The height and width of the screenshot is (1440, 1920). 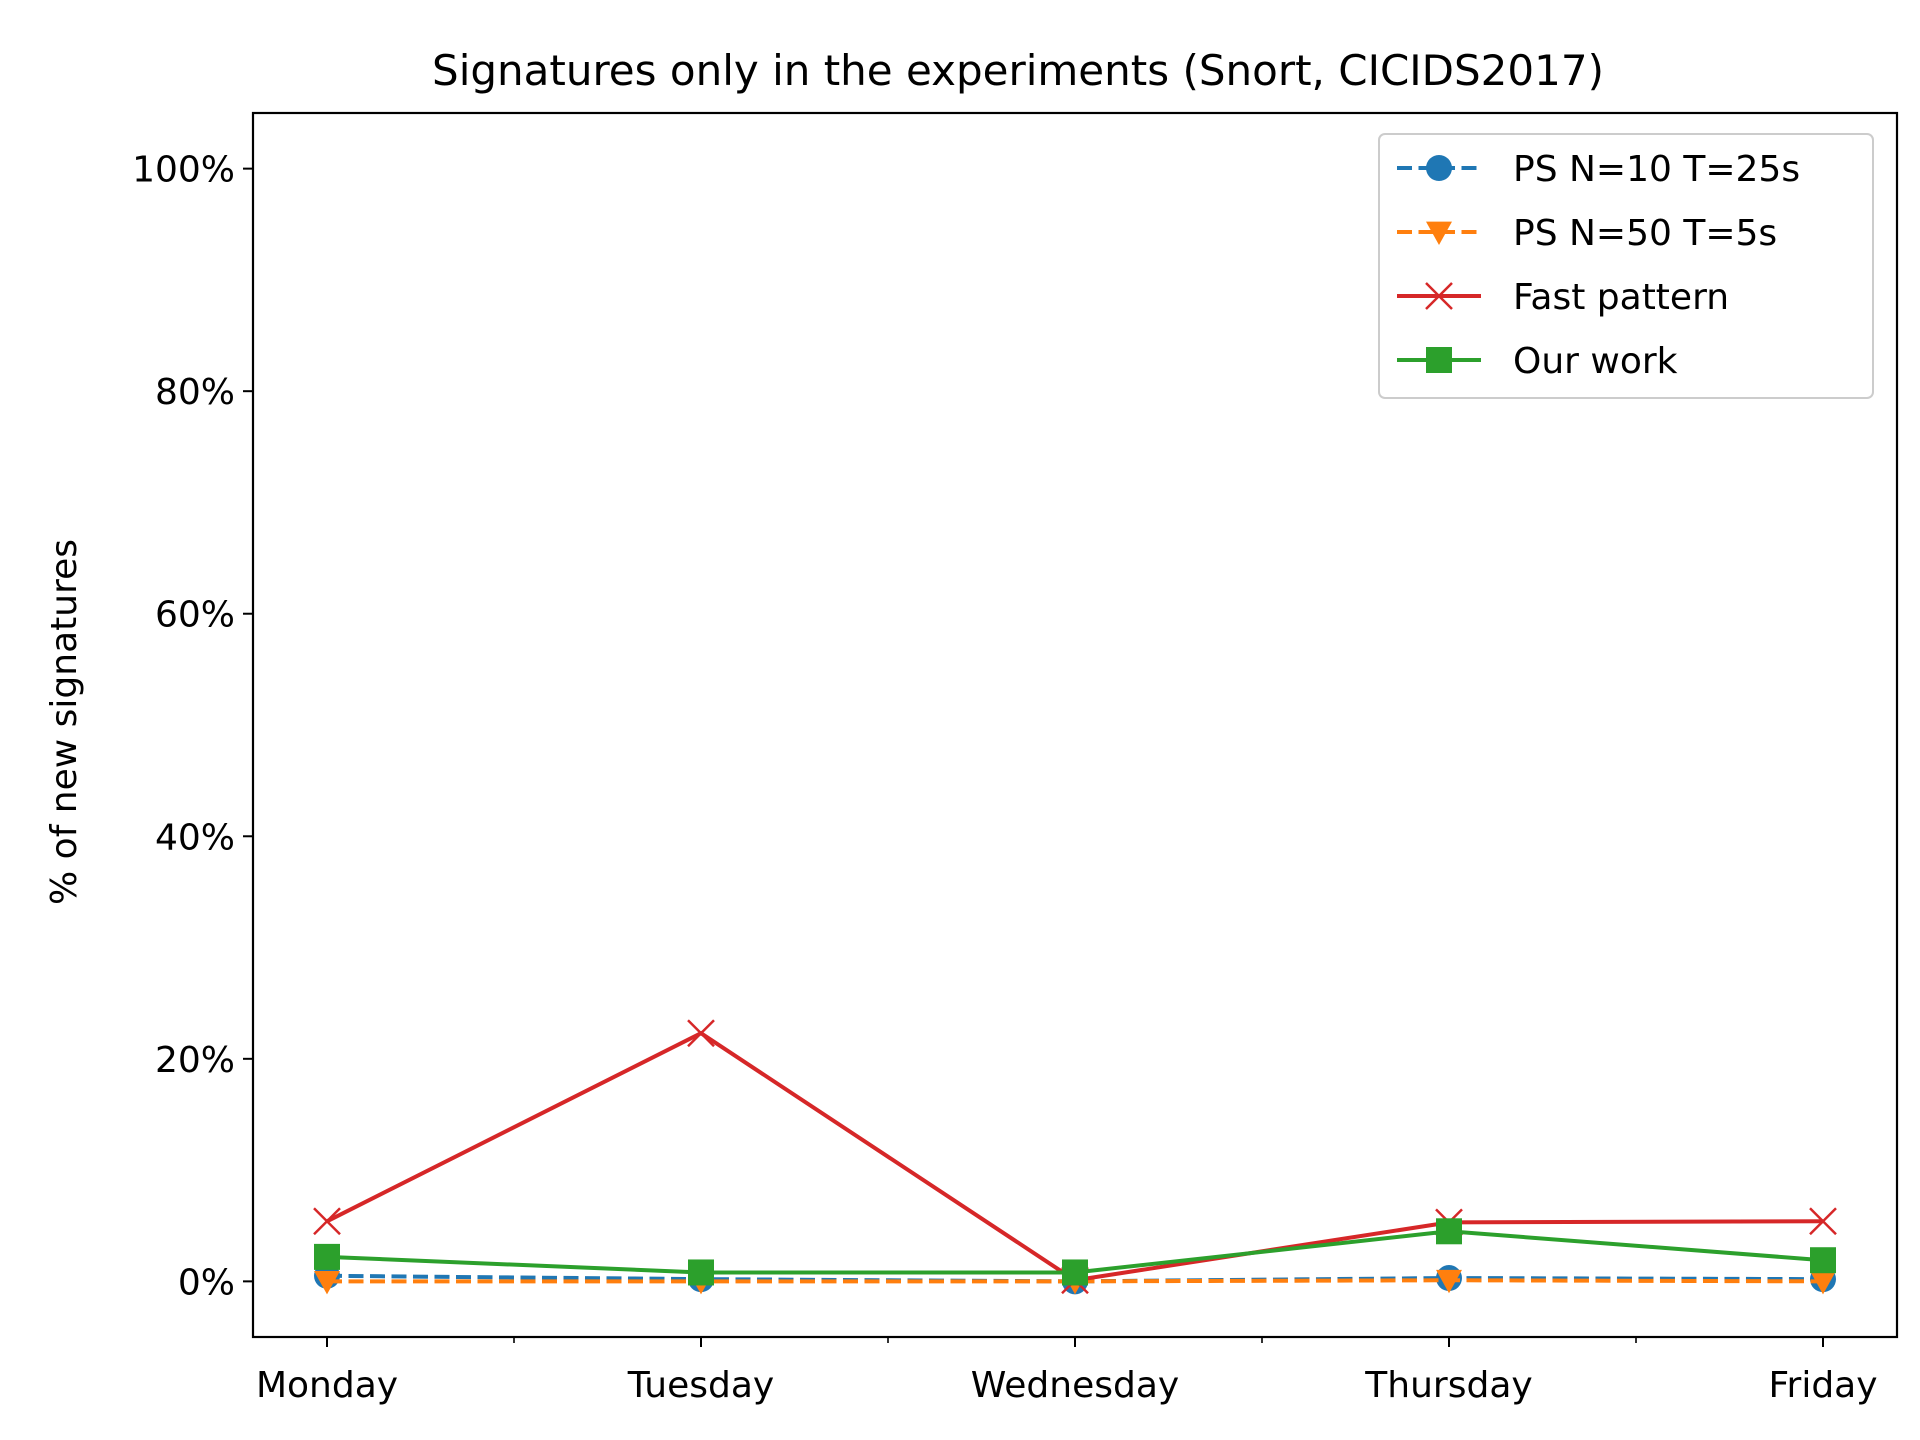 I want to click on x-tick-label: Wednesday, so click(x=1075, y=1385).